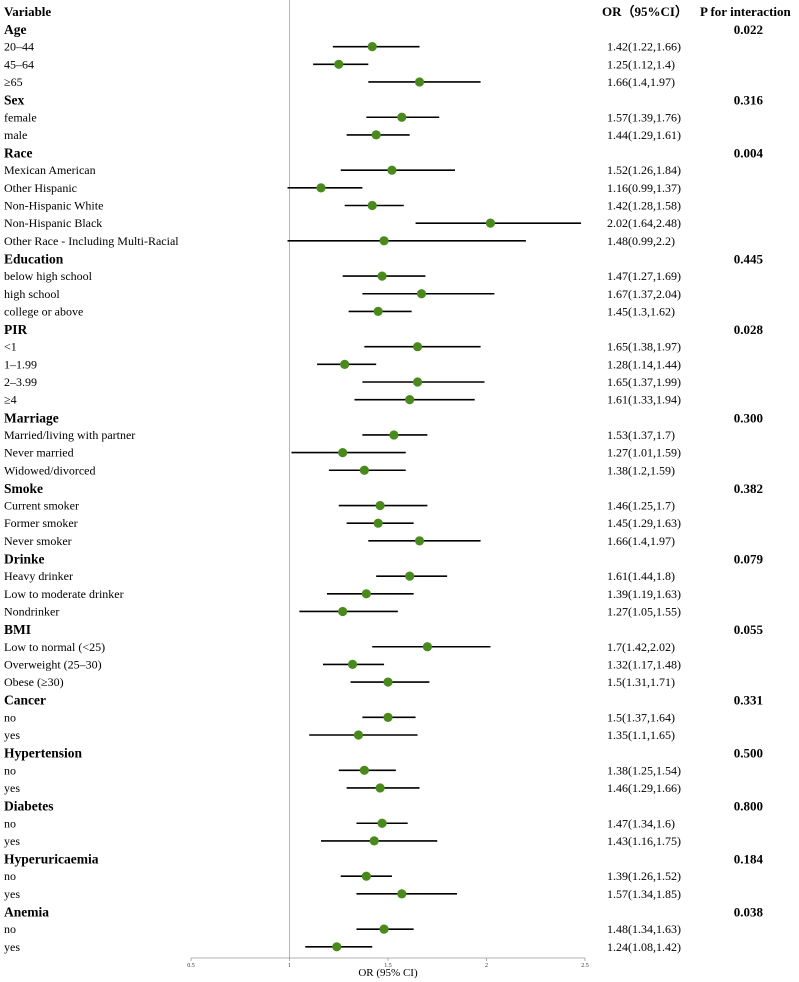 This screenshot has width=799, height=982. What do you see at coordinates (641, 470) in the screenshot?
I see `or-ci-value: 1.38(1.2,1.59)` at bounding box center [641, 470].